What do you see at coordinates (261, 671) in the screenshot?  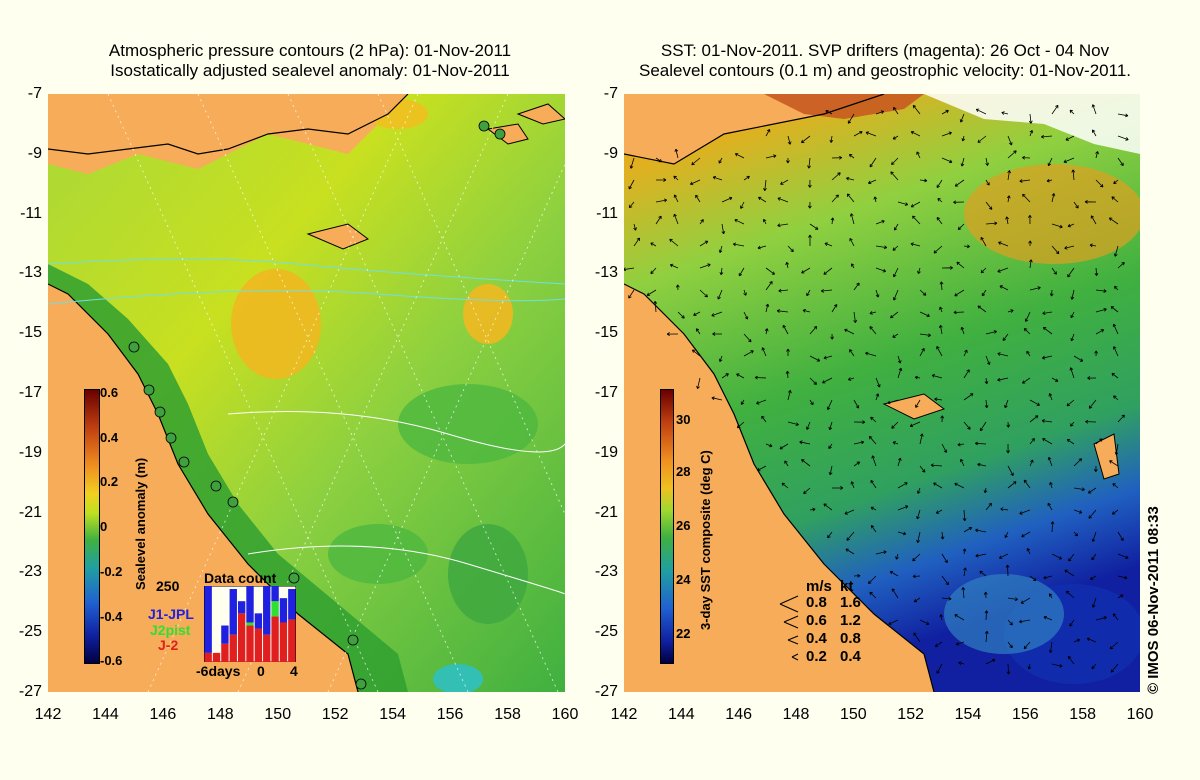 I see `data-count-xlabel-zero: 0` at bounding box center [261, 671].